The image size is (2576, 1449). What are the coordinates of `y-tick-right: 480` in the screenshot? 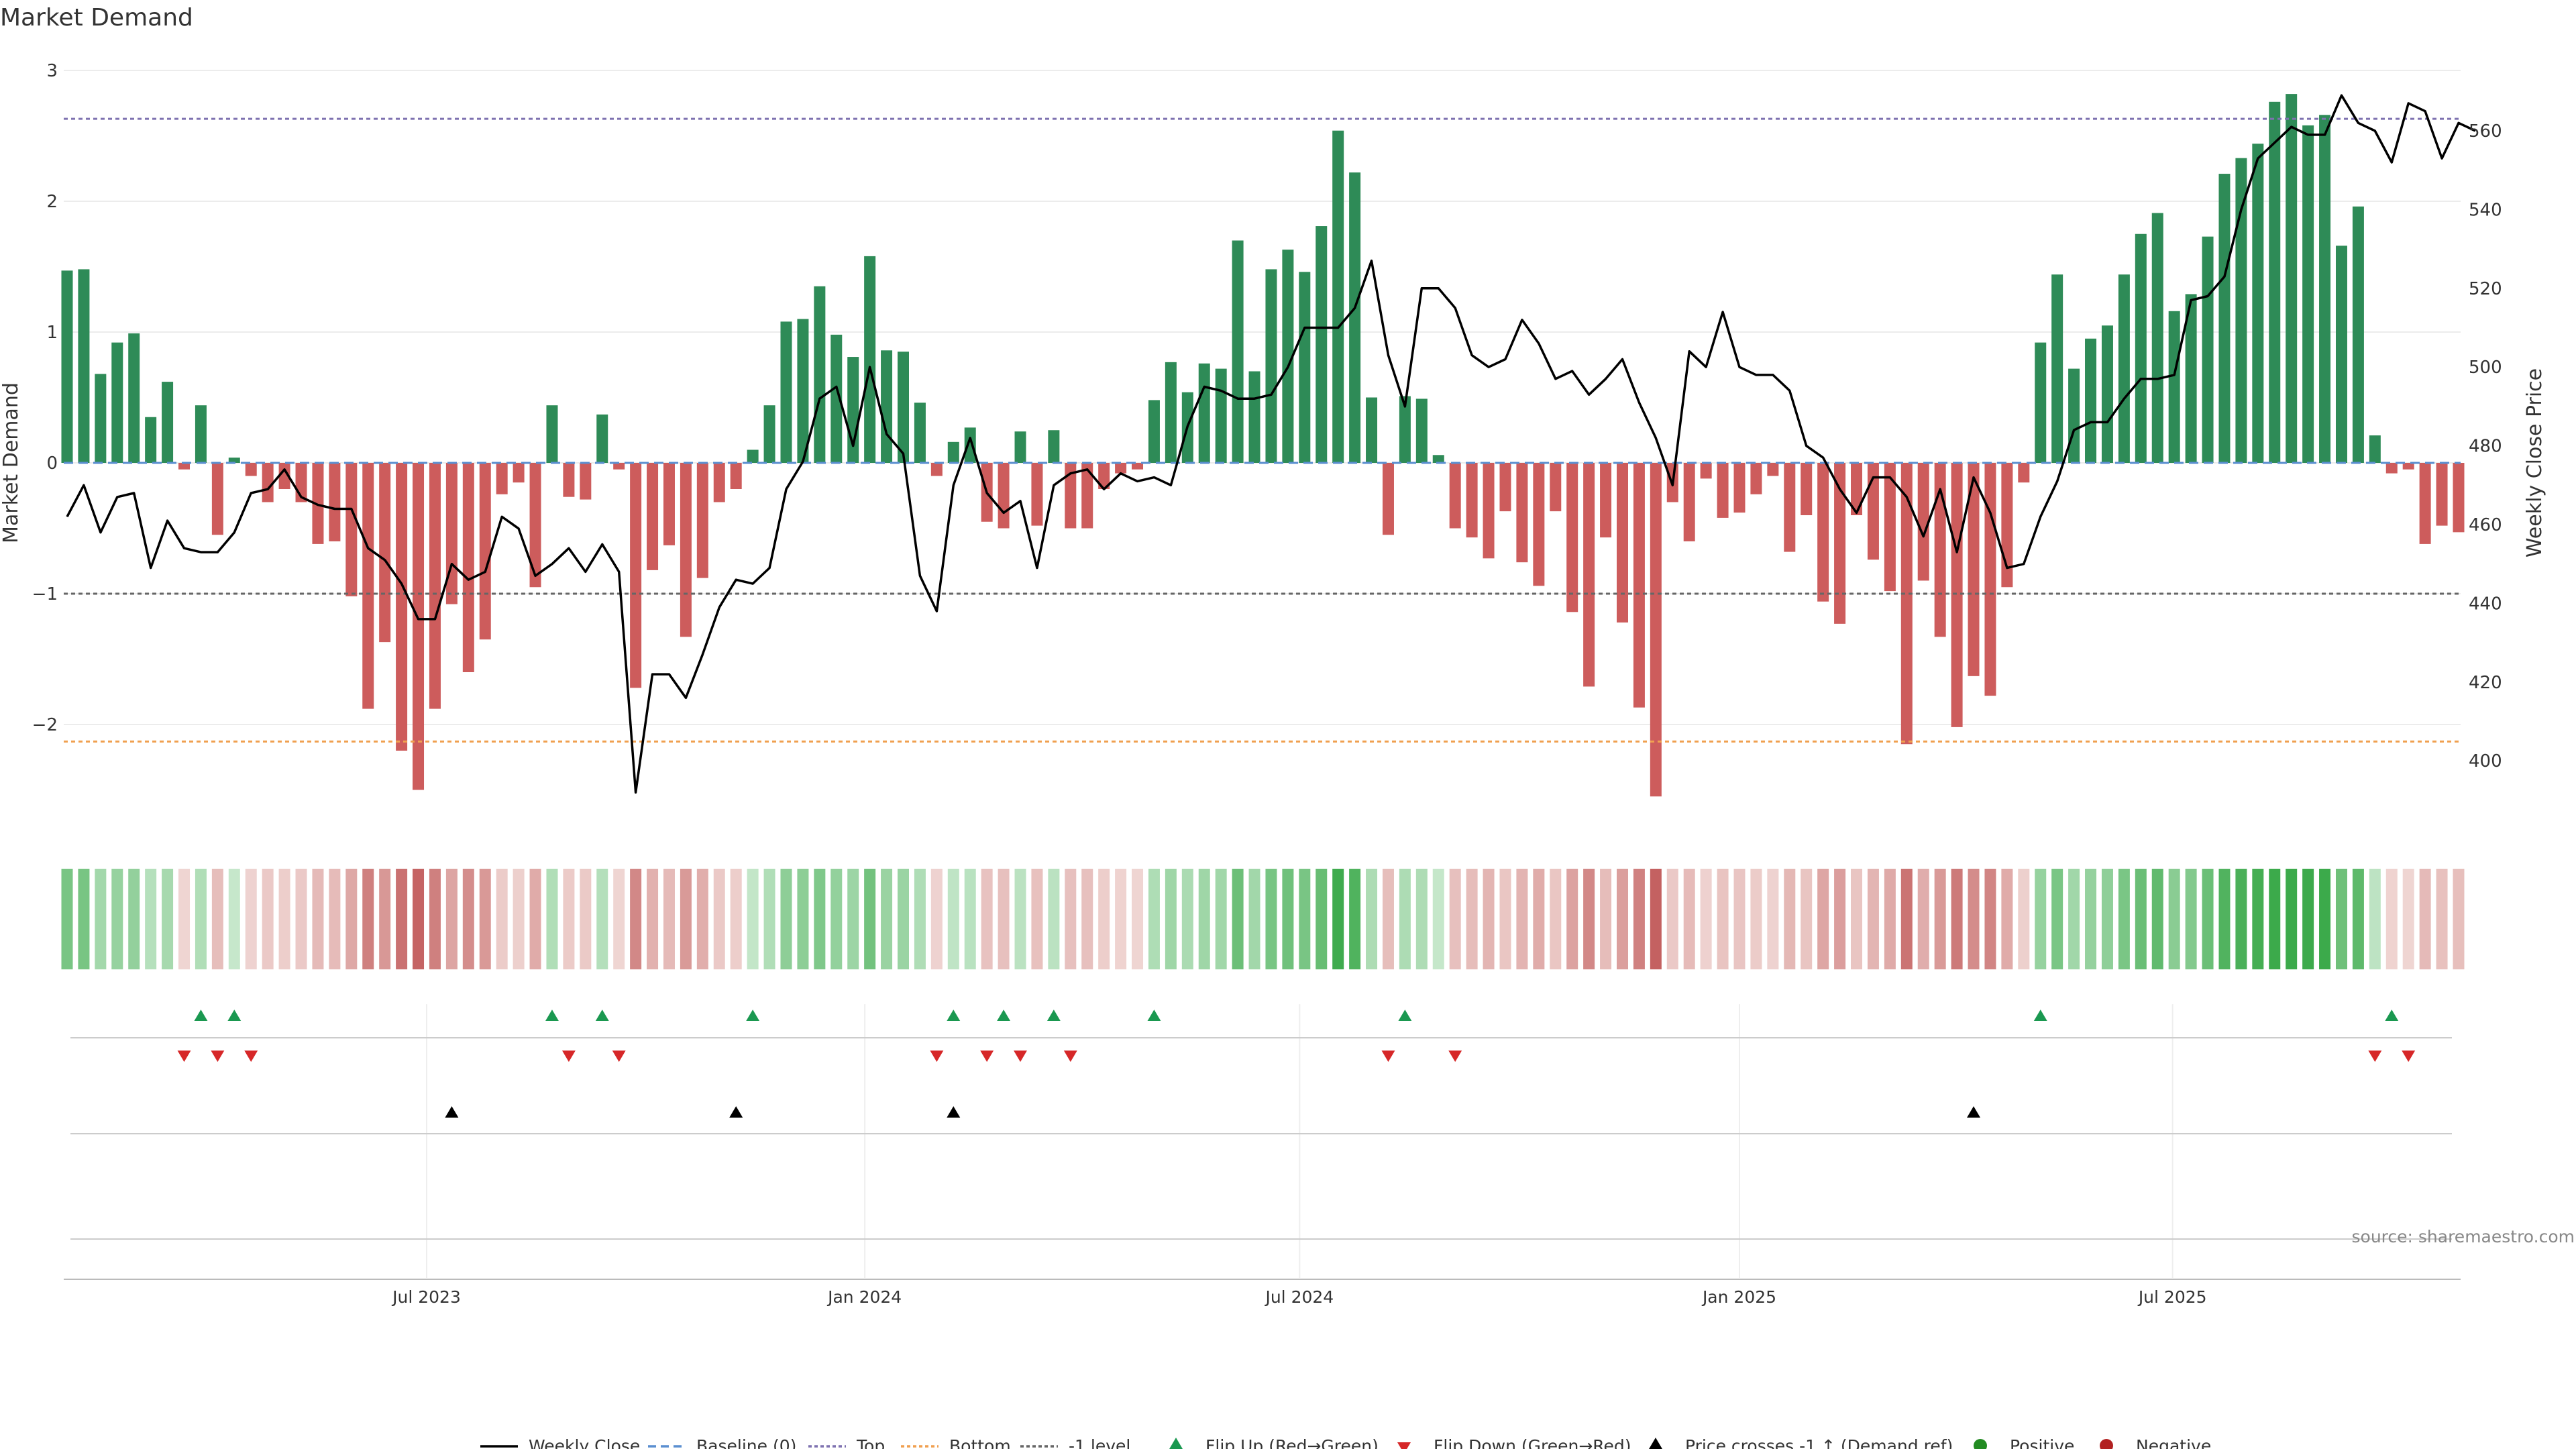 It's located at (2485, 447).